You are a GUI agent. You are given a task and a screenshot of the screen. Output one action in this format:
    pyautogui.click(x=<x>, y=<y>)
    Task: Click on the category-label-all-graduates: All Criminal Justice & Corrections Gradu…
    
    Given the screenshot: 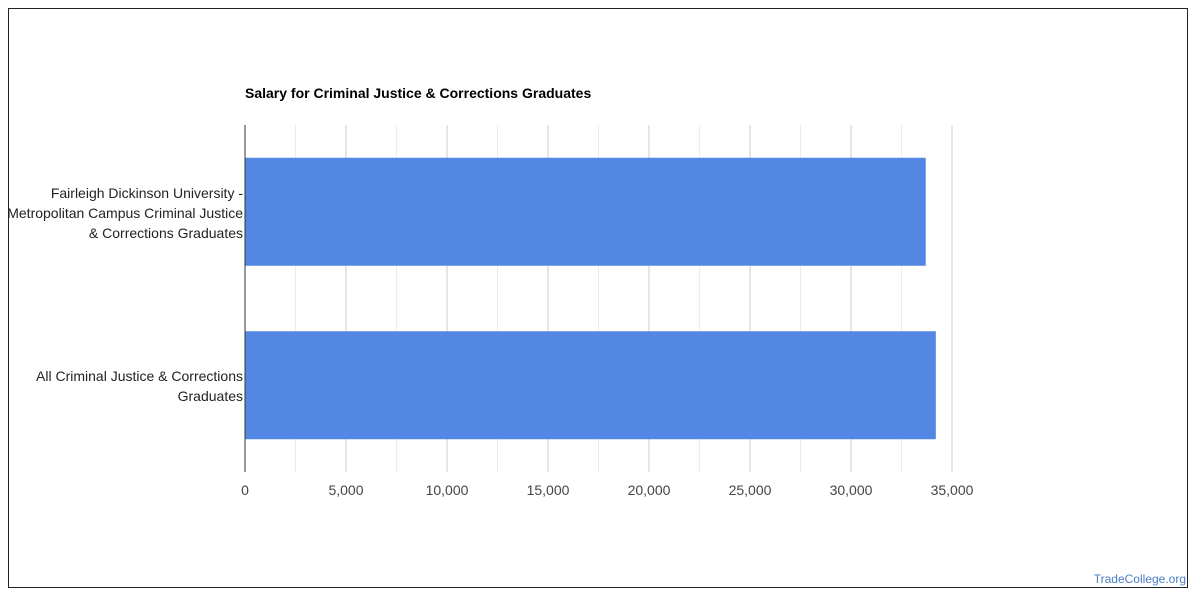 What is the action you would take?
    pyautogui.click(x=139, y=386)
    